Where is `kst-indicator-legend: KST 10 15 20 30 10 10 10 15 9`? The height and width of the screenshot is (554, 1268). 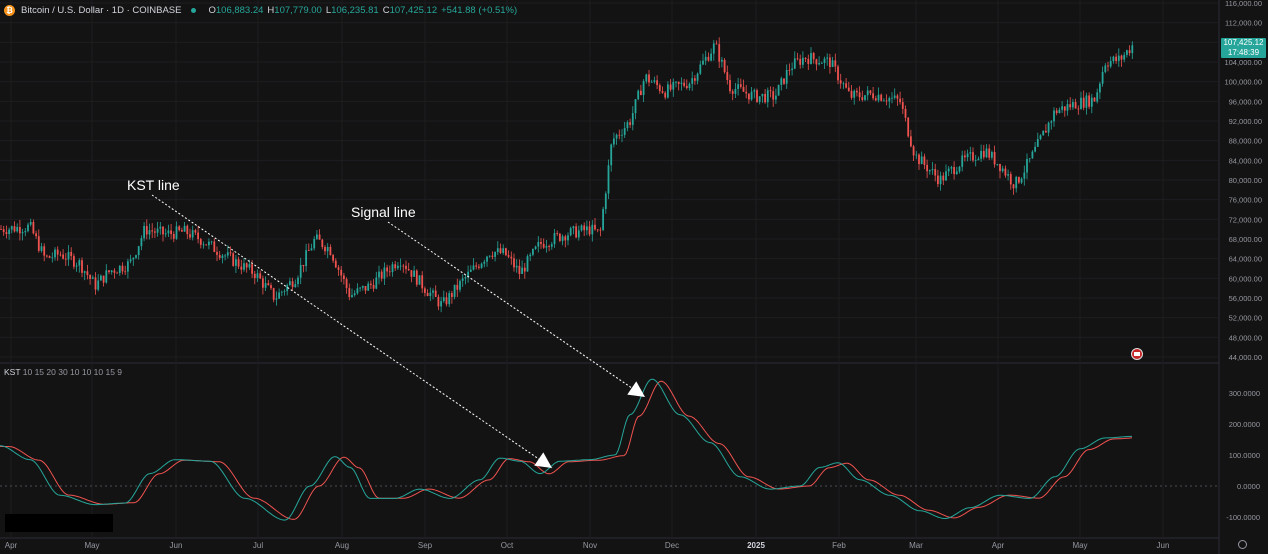 kst-indicator-legend: KST 10 15 20 30 10 10 10 15 9 is located at coordinates (63, 372).